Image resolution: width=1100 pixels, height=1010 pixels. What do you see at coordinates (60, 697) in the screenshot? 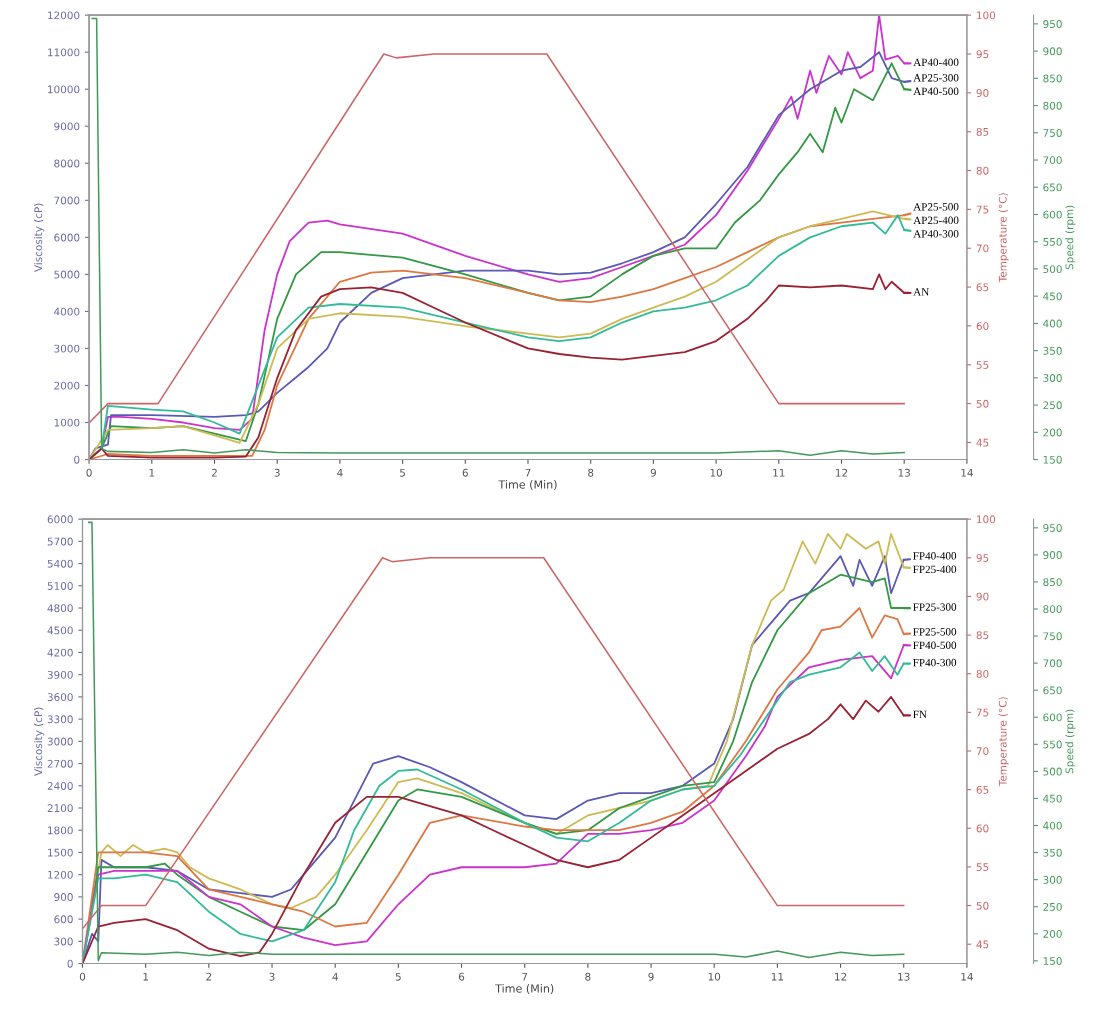
I see `y-tick-label: 3600` at bounding box center [60, 697].